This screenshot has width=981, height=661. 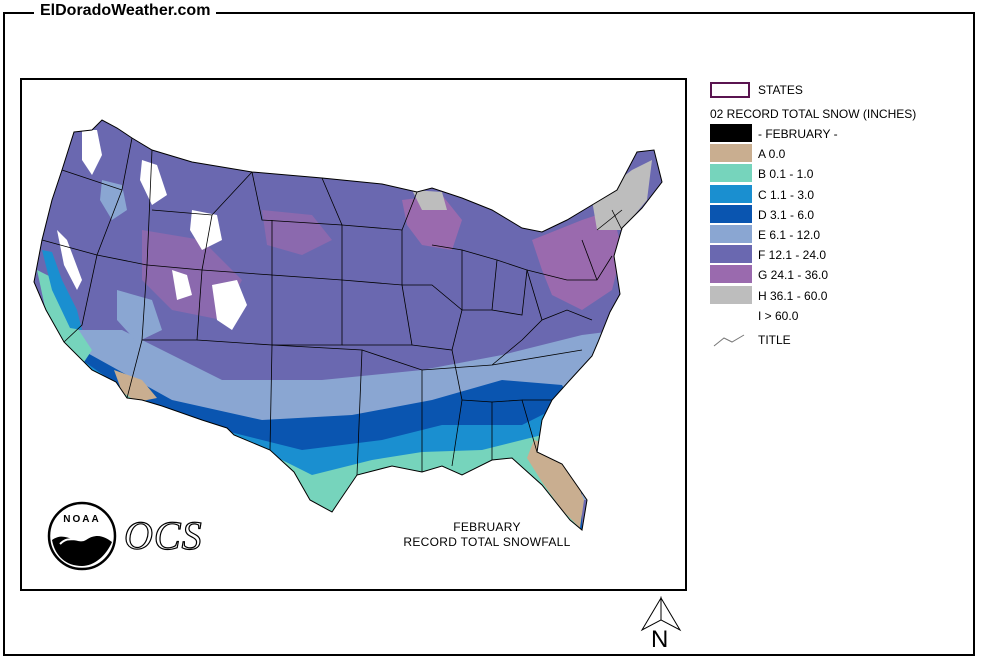 I want to click on noaa-logo: NOAA, so click(x=82, y=538).